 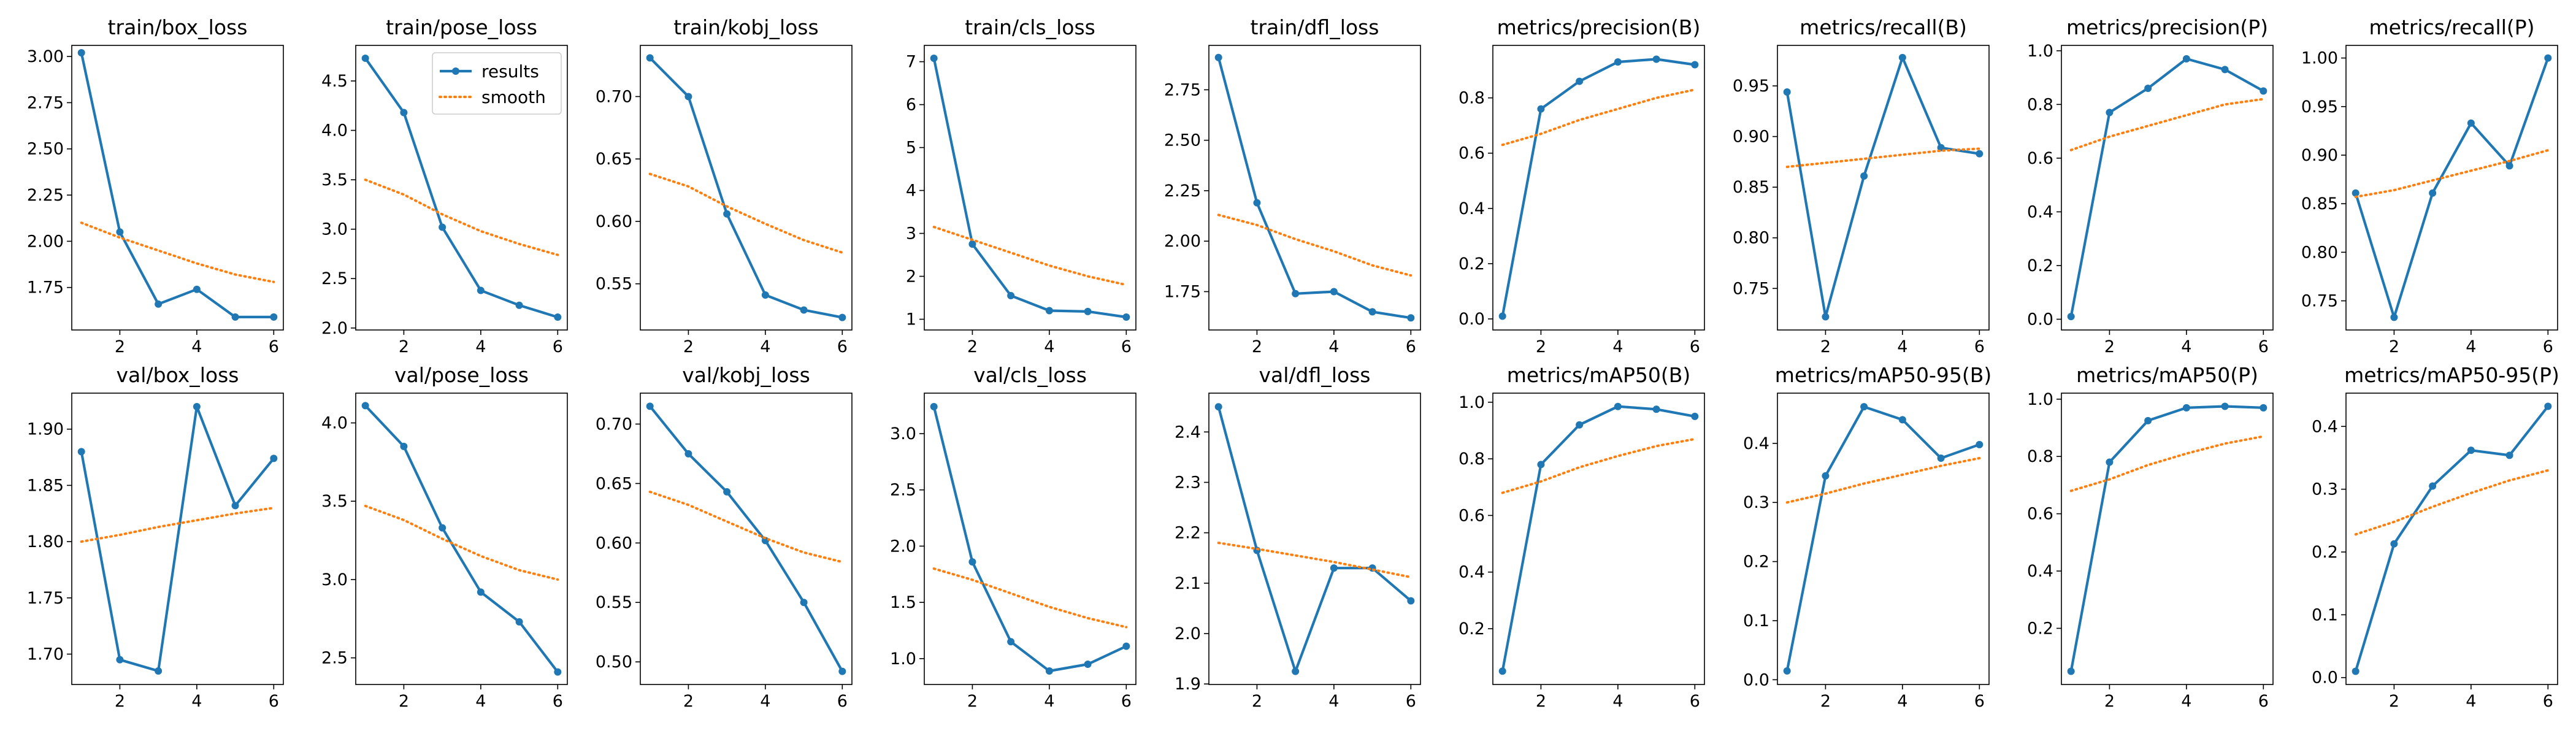 What do you see at coordinates (2319, 300) in the screenshot?
I see `y-tick-label: 0.75` at bounding box center [2319, 300].